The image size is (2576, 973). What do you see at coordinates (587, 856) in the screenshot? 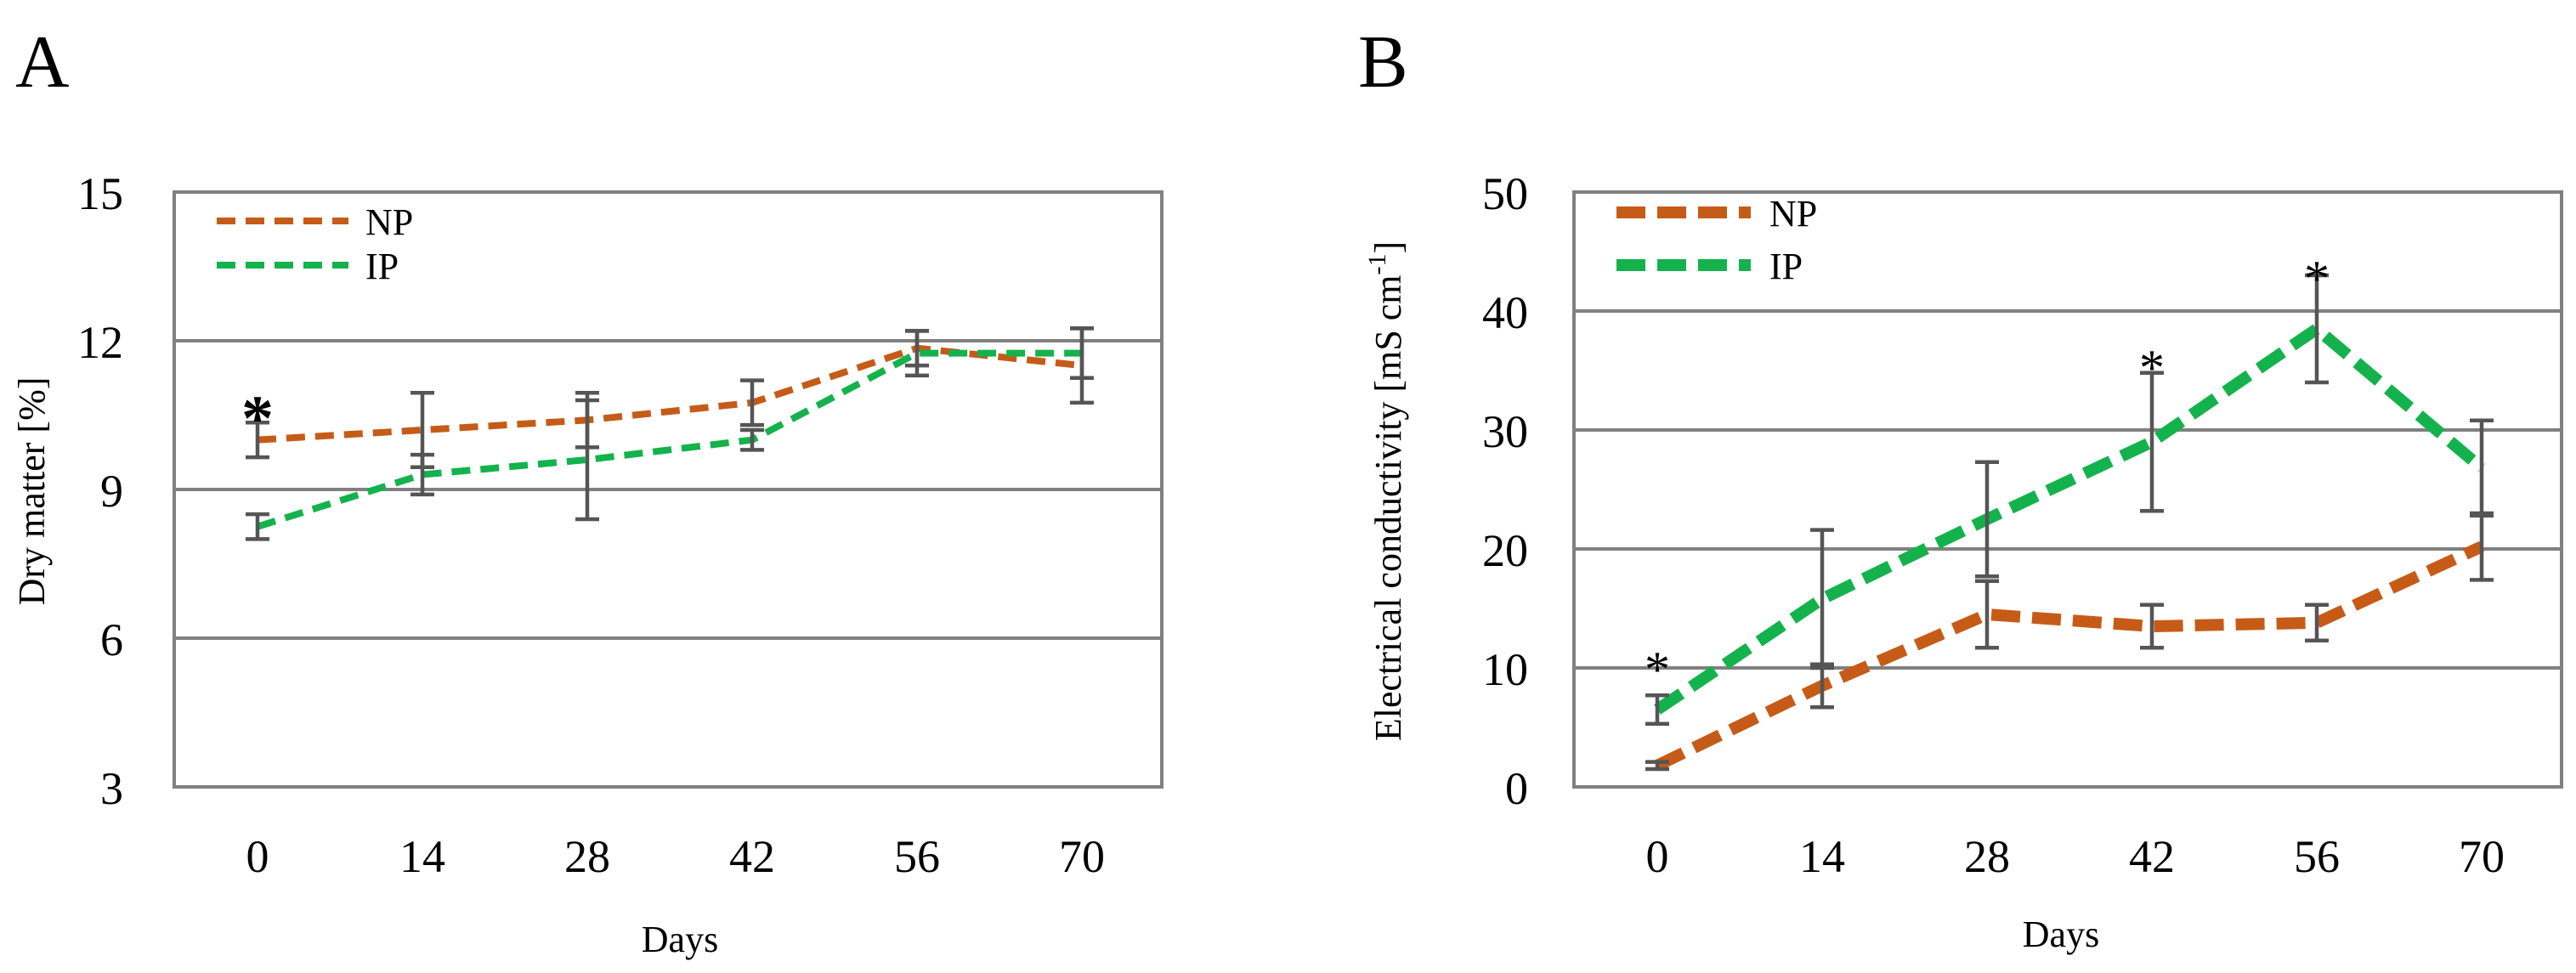
I see `panel-a-x-tick-28: 28` at bounding box center [587, 856].